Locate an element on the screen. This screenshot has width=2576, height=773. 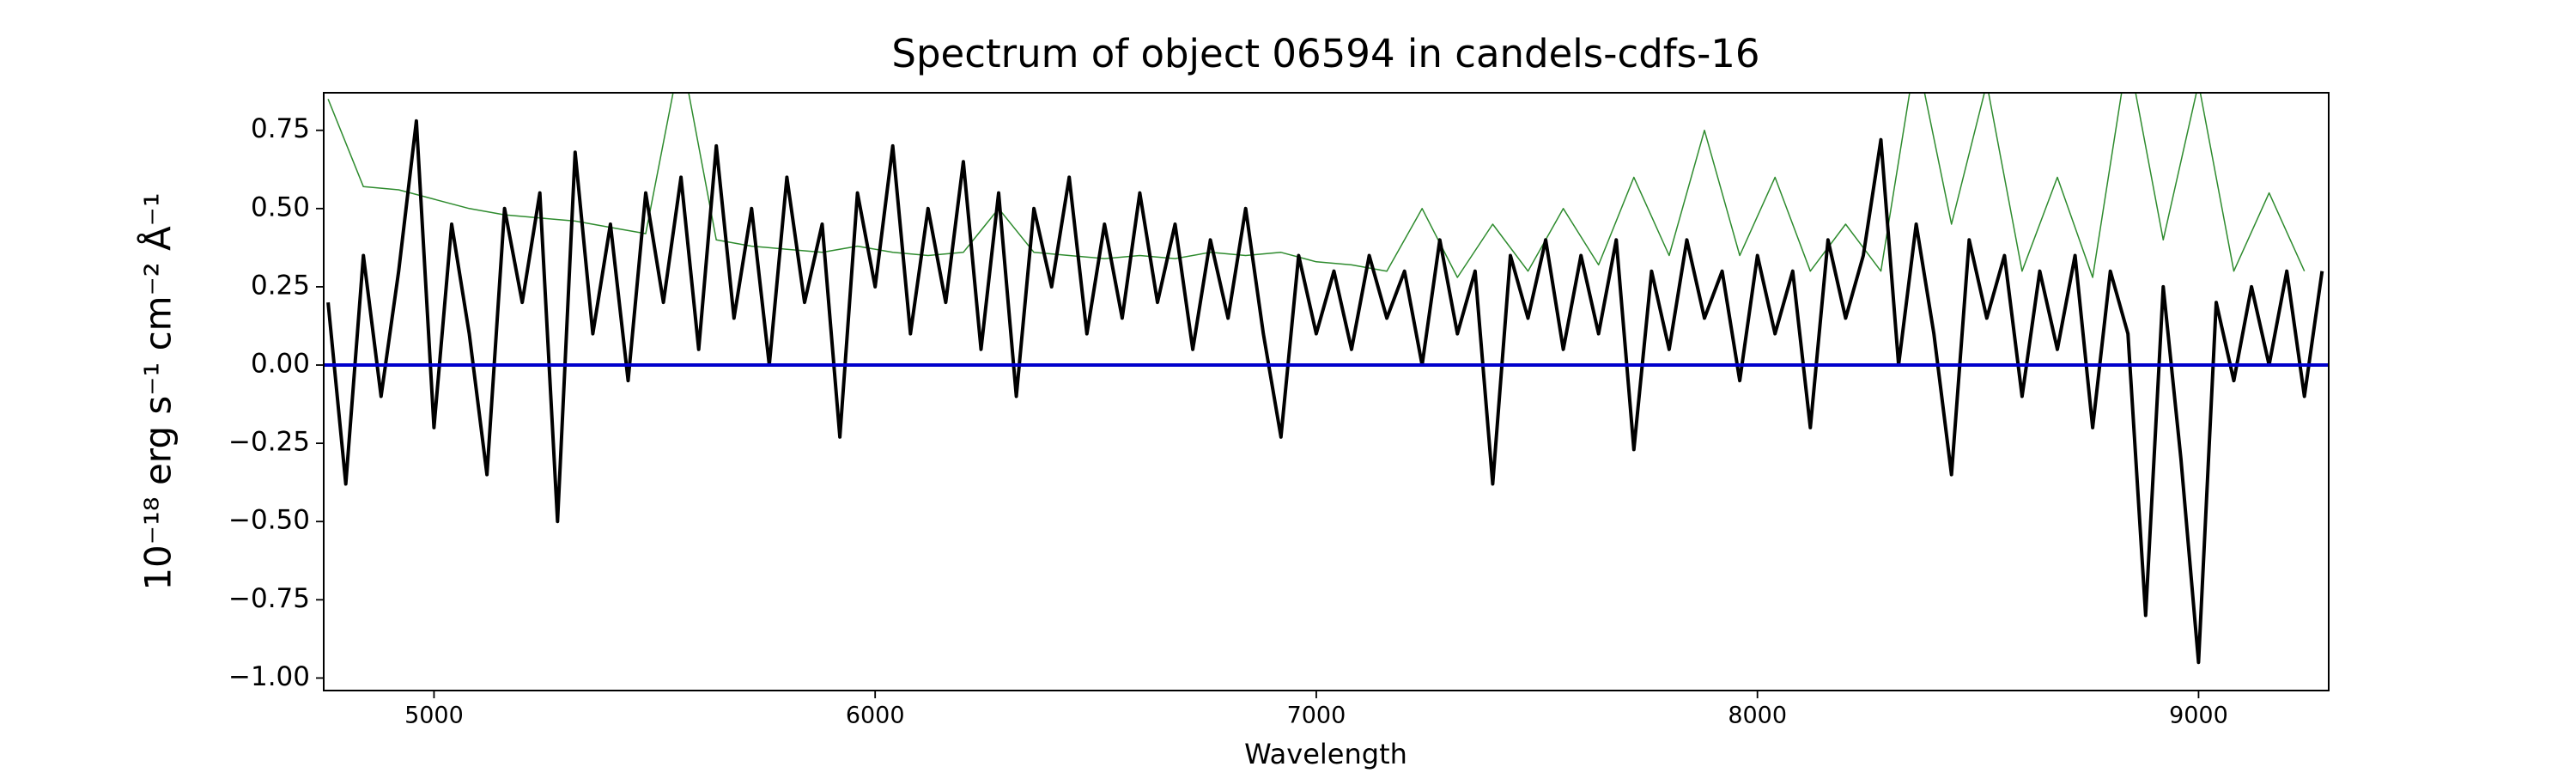
y-tick-label: 0.50 is located at coordinates (280, 207).